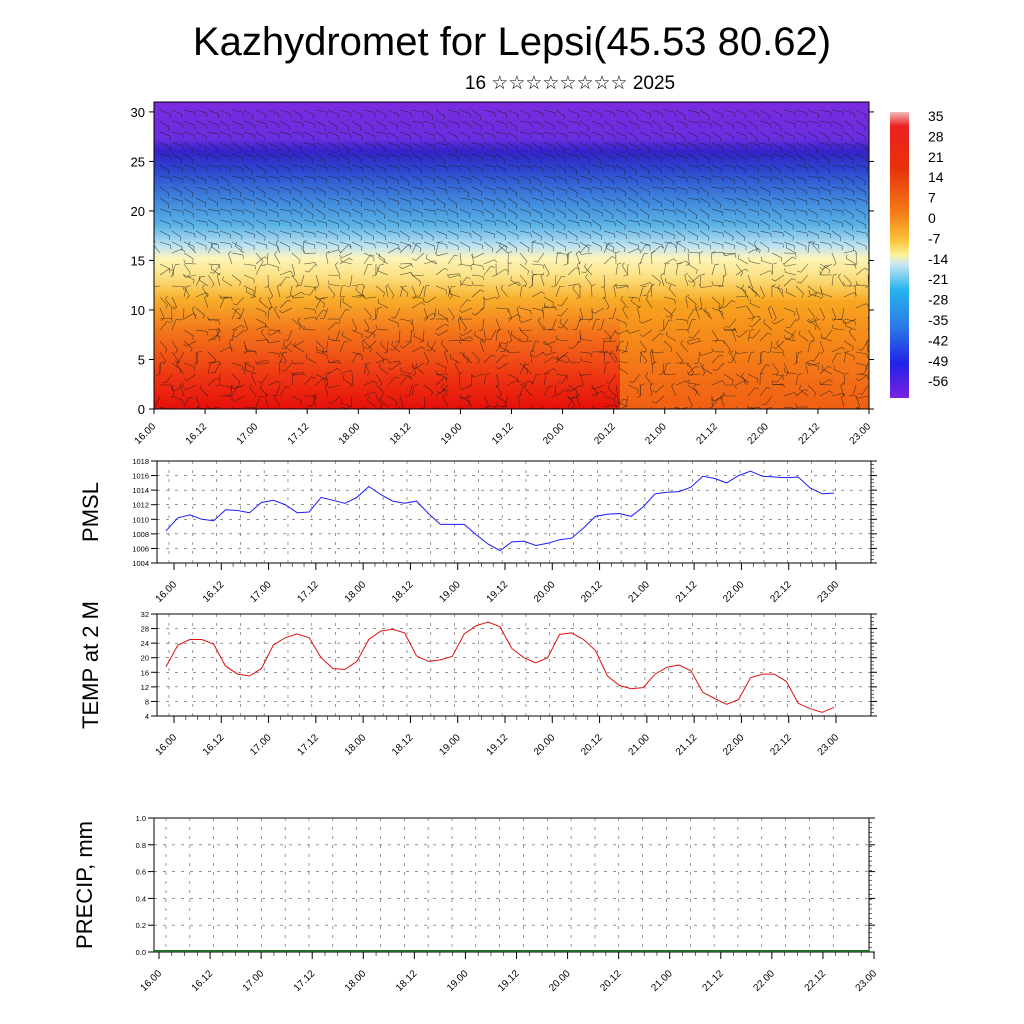 This screenshot has height=1024, width=1024. Describe the element at coordinates (512, 42) in the screenshot. I see `page-title: Kazhydromet for Lepsi(45.53 80.62)` at that location.